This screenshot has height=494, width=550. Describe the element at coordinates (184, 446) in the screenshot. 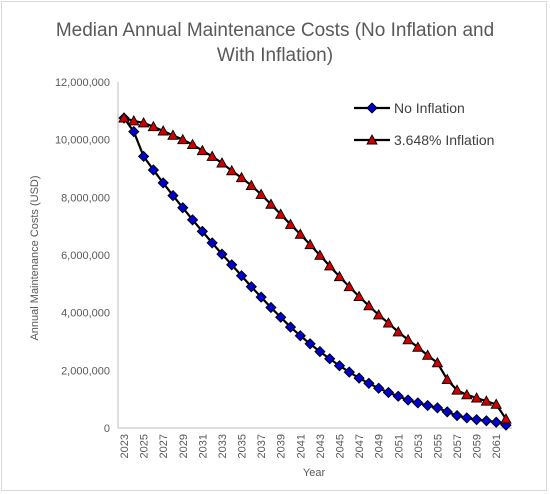

I see `x-tick-label: 2029` at that location.